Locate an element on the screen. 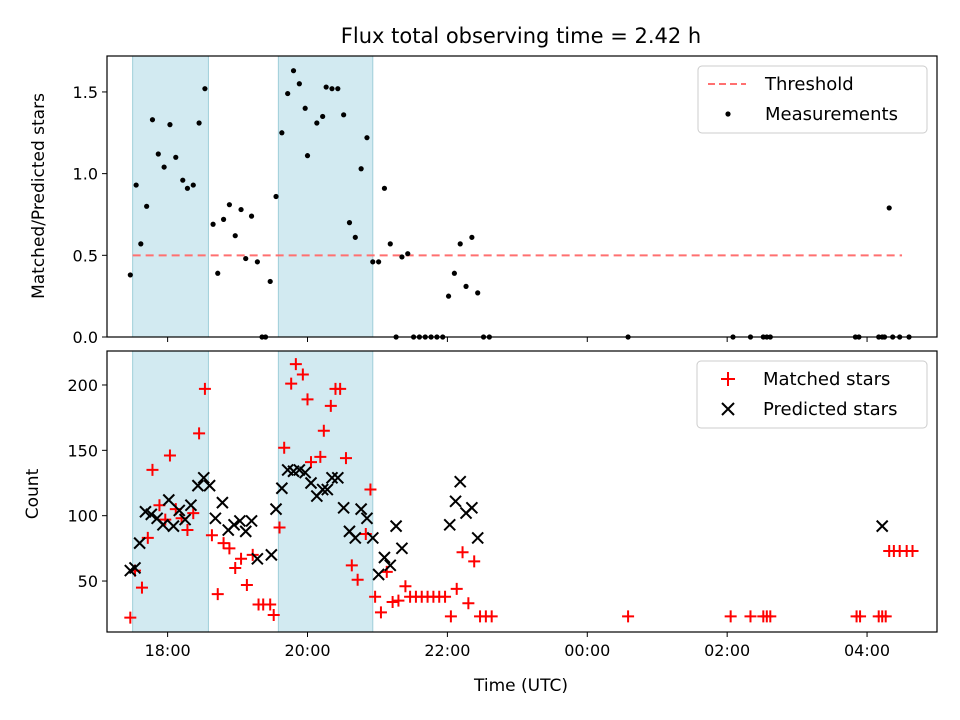  top-ylabel: Matched/Predicted stars is located at coordinates (39, 196).